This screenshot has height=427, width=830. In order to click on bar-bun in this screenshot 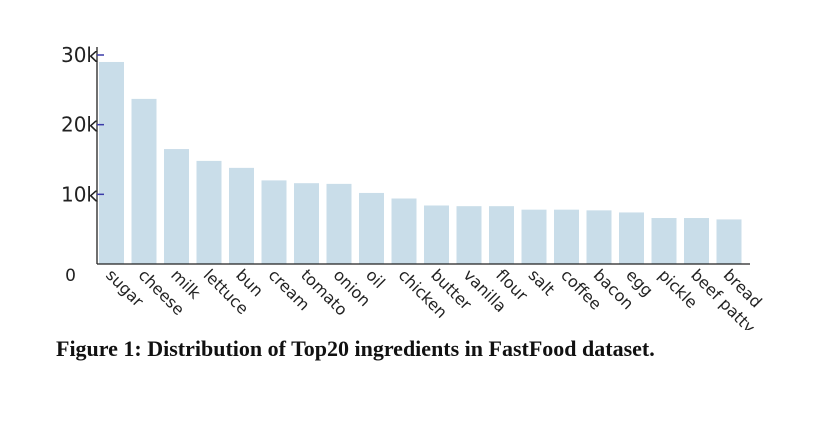, I will do `click(241, 215)`.